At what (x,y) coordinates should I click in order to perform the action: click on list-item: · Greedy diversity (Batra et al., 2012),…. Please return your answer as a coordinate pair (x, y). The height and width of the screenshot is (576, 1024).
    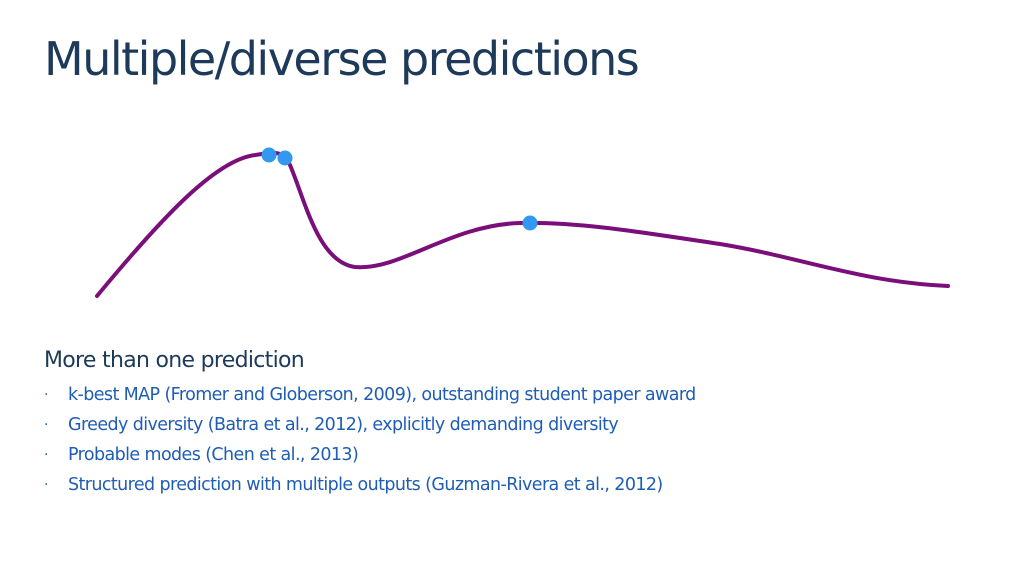
    Looking at the image, I should click on (514, 425).